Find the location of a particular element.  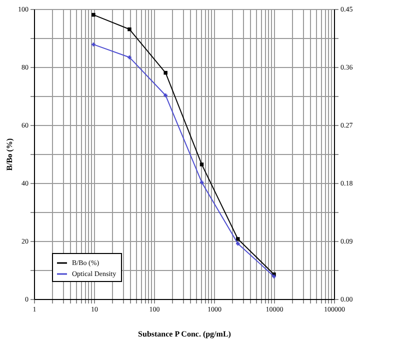

x-axis-title: Substance P Conc. (pg/mL) is located at coordinates (185, 334).